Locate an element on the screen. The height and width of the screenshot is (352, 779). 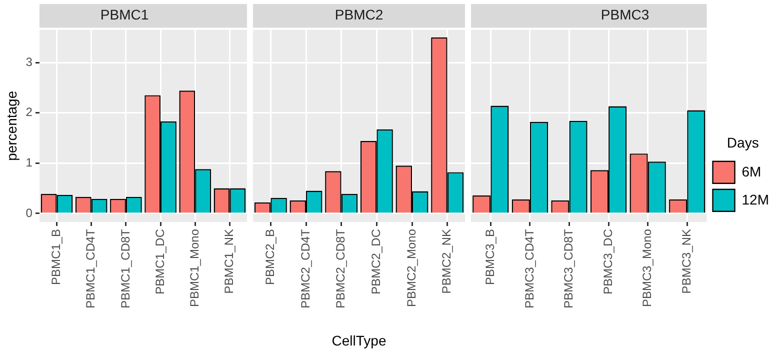
x-tick-label: PBMC3_NK is located at coordinates (686, 261).